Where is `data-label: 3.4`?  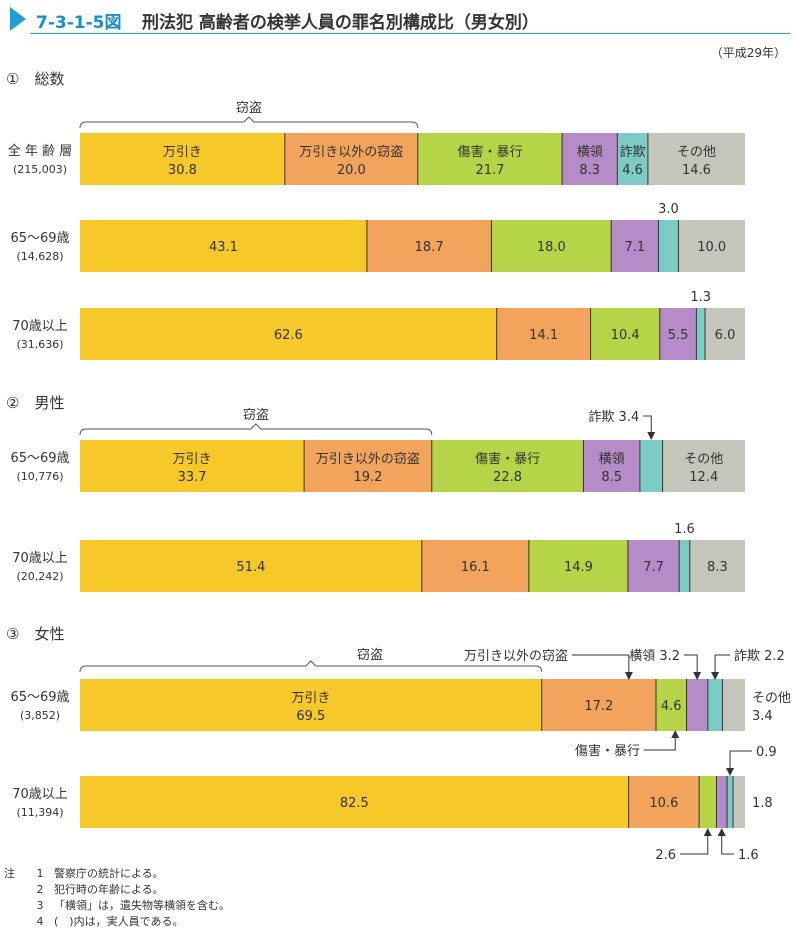 data-label: 3.4 is located at coordinates (762, 716).